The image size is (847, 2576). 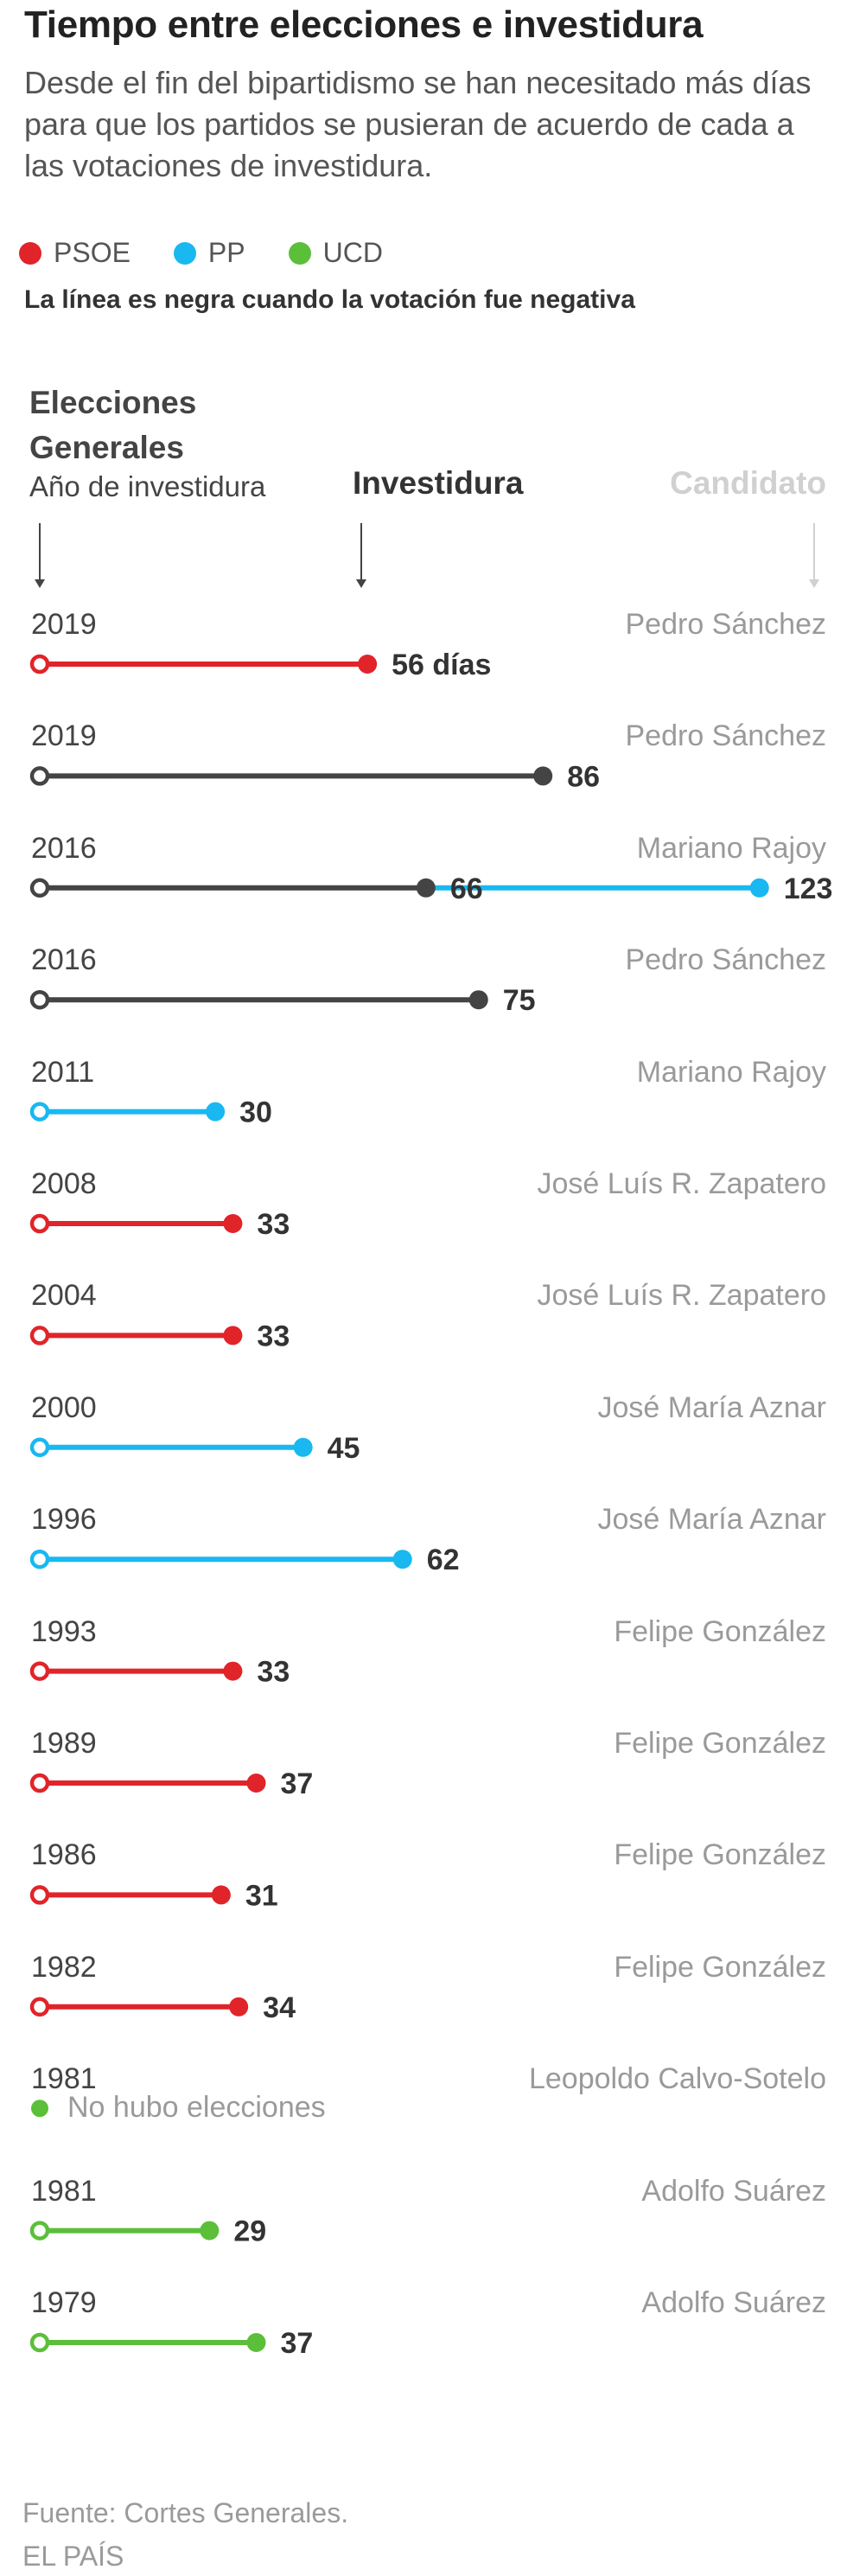 I want to click on brand: EL PAÍS, so click(x=73, y=2556).